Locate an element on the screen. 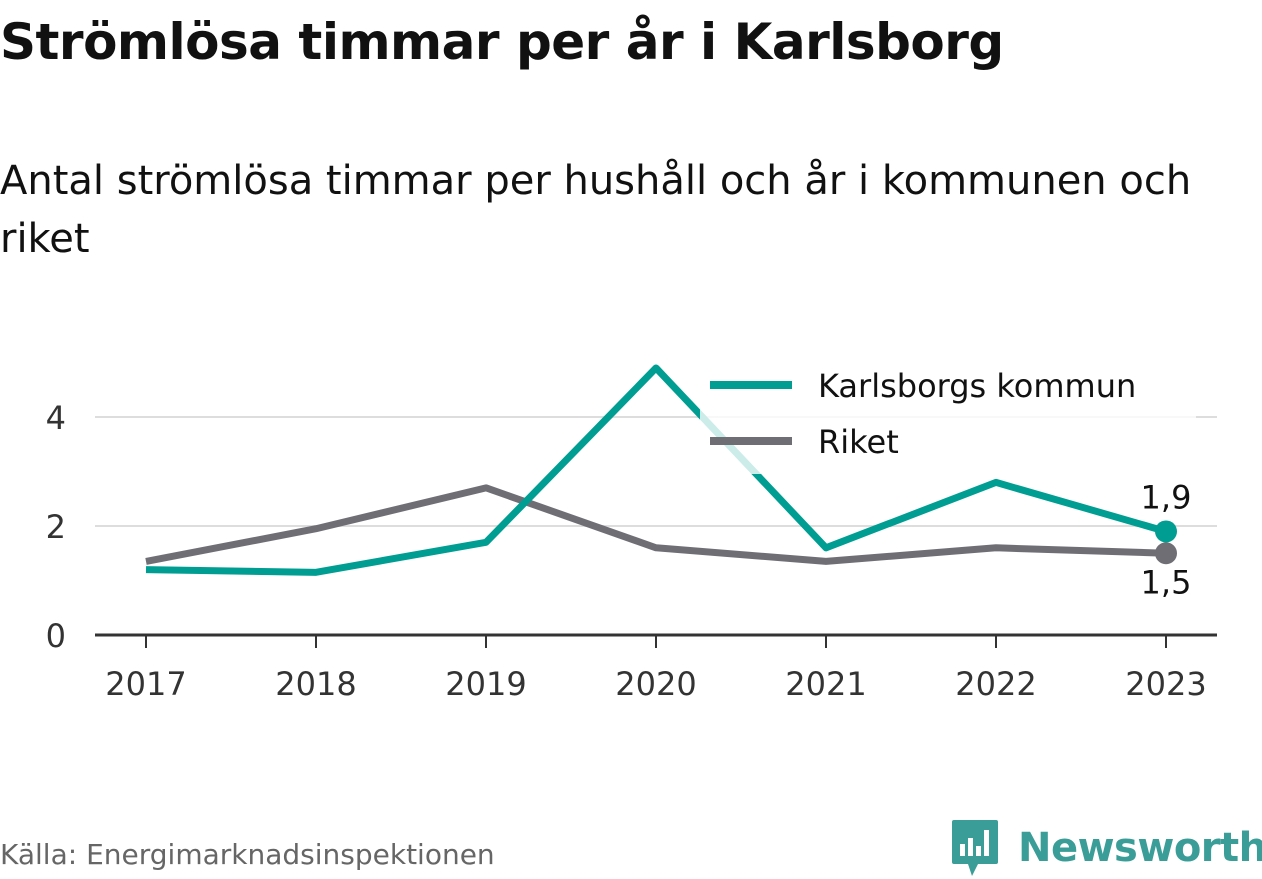 The image size is (1262, 879). x-tick-label: 2017 is located at coordinates (145, 684).